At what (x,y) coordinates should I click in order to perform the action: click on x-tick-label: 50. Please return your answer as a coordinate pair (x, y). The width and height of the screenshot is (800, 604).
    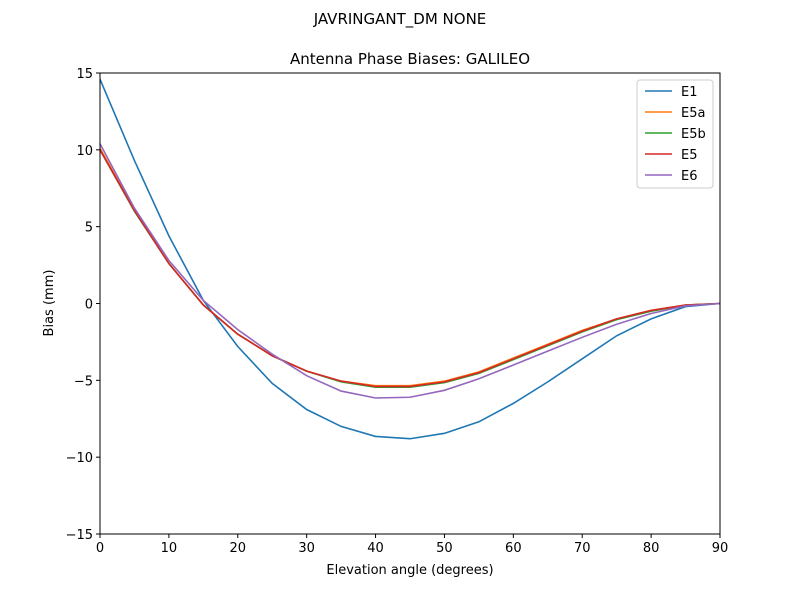
    Looking at the image, I should click on (444, 548).